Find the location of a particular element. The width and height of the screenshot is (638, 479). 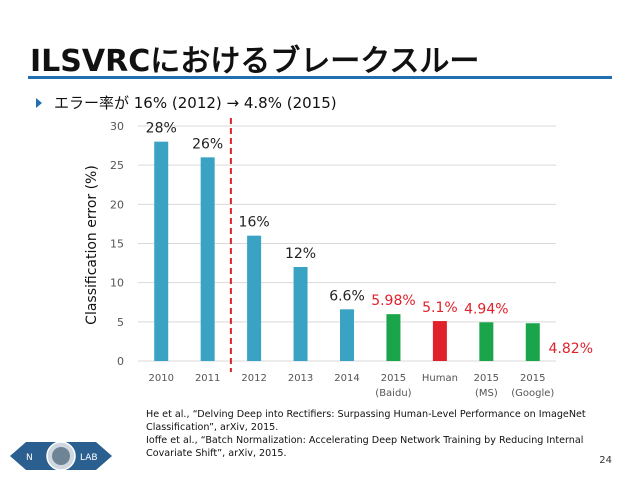

x-tick-sublabel: (Google) is located at coordinates (532, 393).